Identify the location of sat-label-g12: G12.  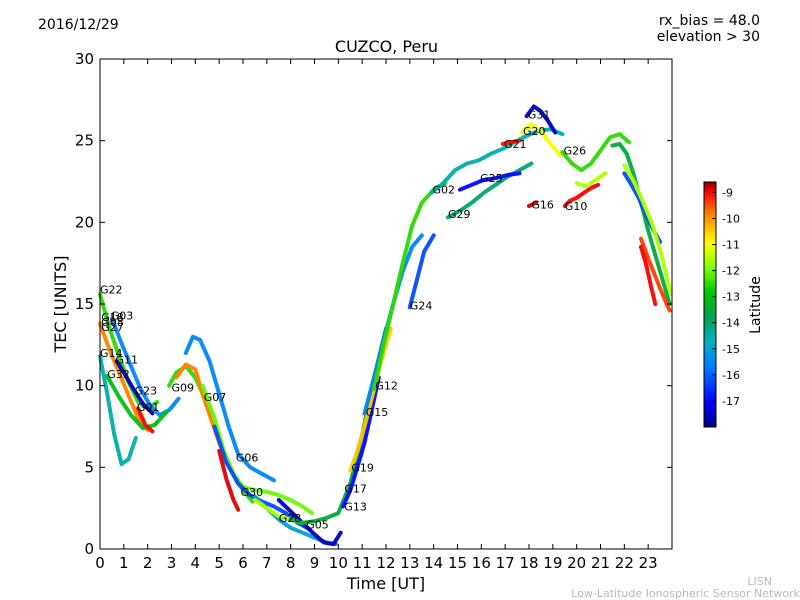
(386, 386).